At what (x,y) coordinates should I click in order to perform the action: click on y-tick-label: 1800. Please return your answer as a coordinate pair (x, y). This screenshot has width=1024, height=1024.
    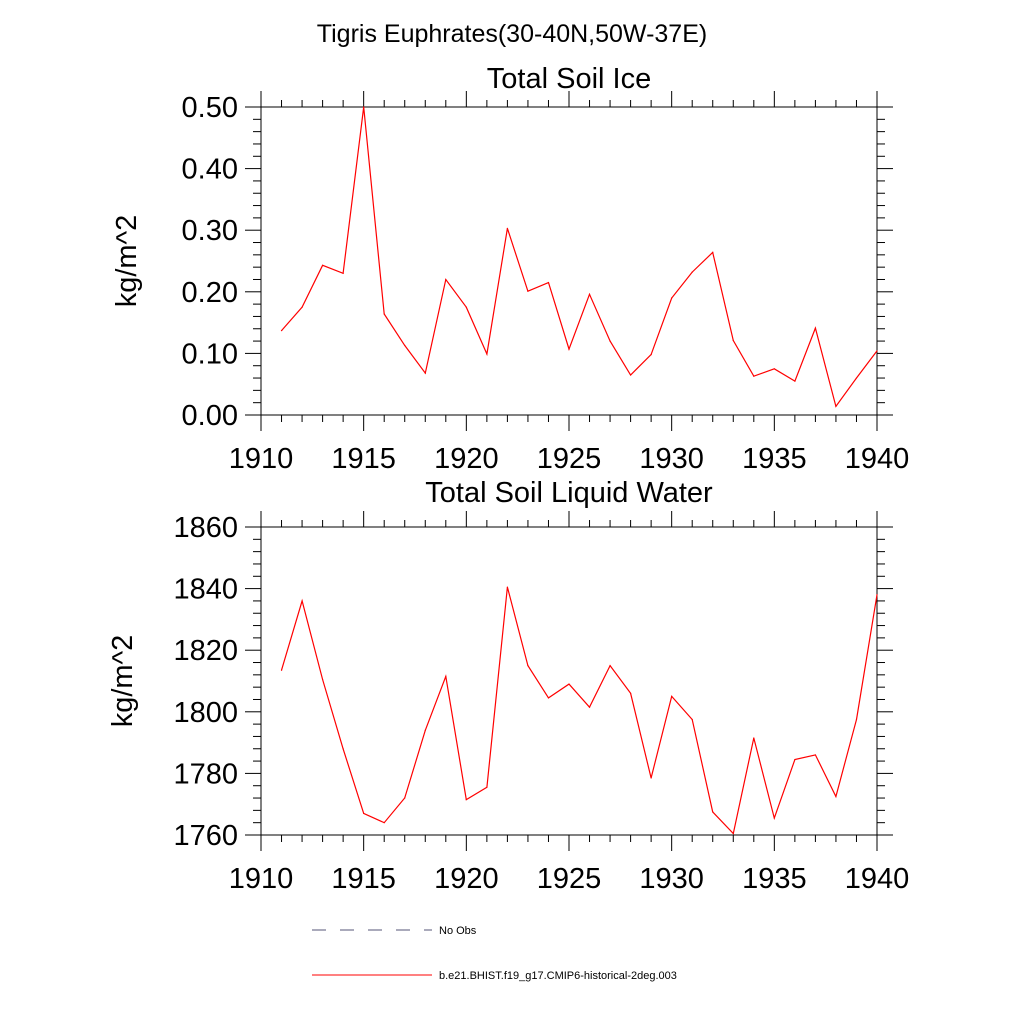
    Looking at the image, I should click on (205, 713).